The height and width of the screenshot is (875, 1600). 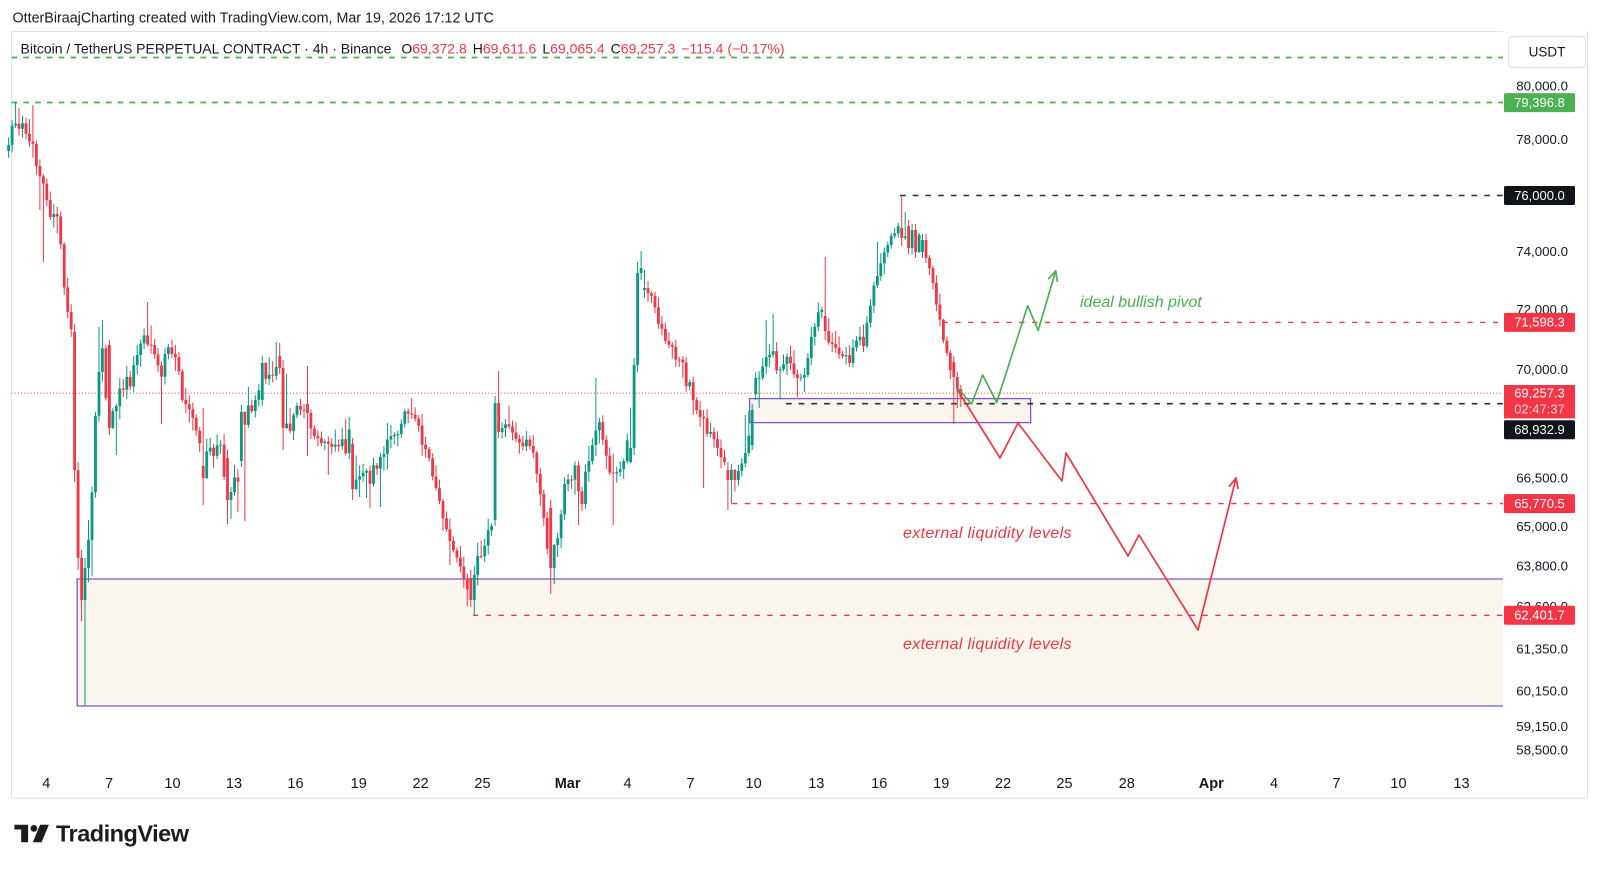 What do you see at coordinates (1542, 139) in the screenshot?
I see `svg-text: 78,000.0` at bounding box center [1542, 139].